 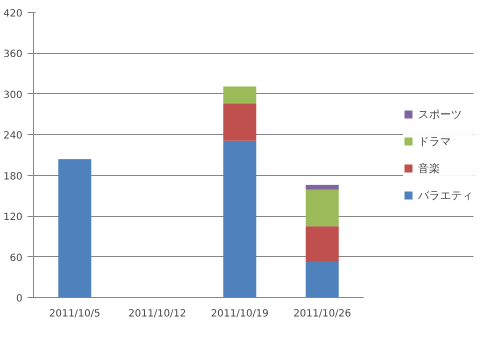 I want to click on y-tick-label: 360, so click(x=13, y=54).